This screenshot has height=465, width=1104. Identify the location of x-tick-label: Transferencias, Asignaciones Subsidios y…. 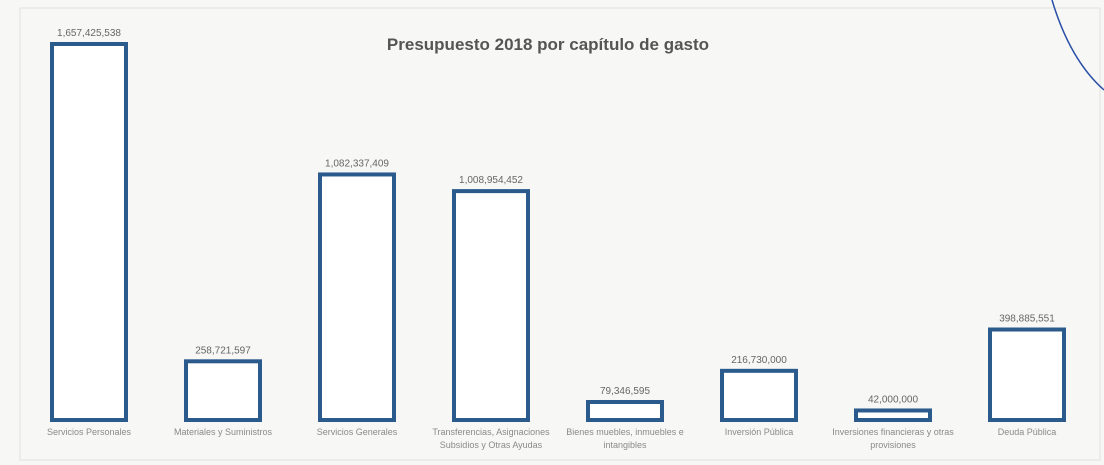
(491, 438).